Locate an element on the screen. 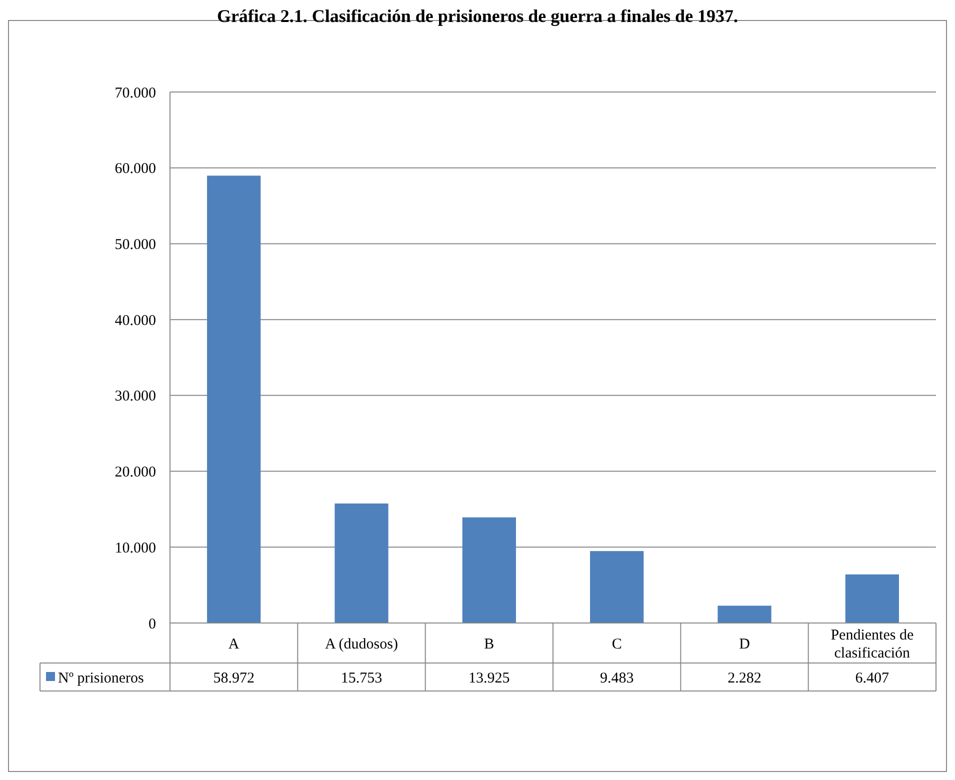 The width and height of the screenshot is (955, 780). data-label: 58.972 is located at coordinates (233, 678).